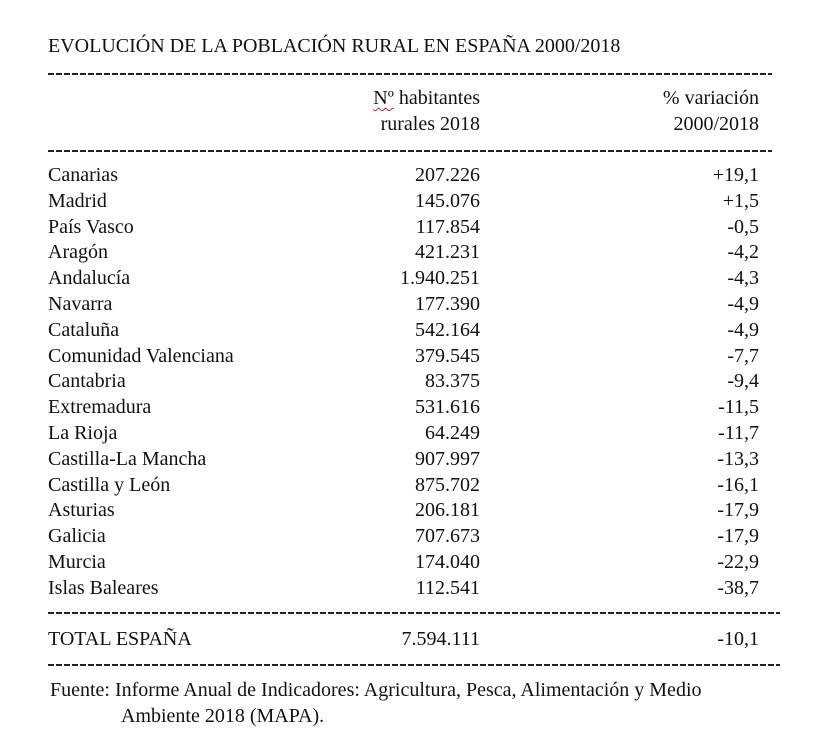 The image size is (823, 749). I want to click on table-row: Canarias 207.226 +19,1, so click(411, 175).